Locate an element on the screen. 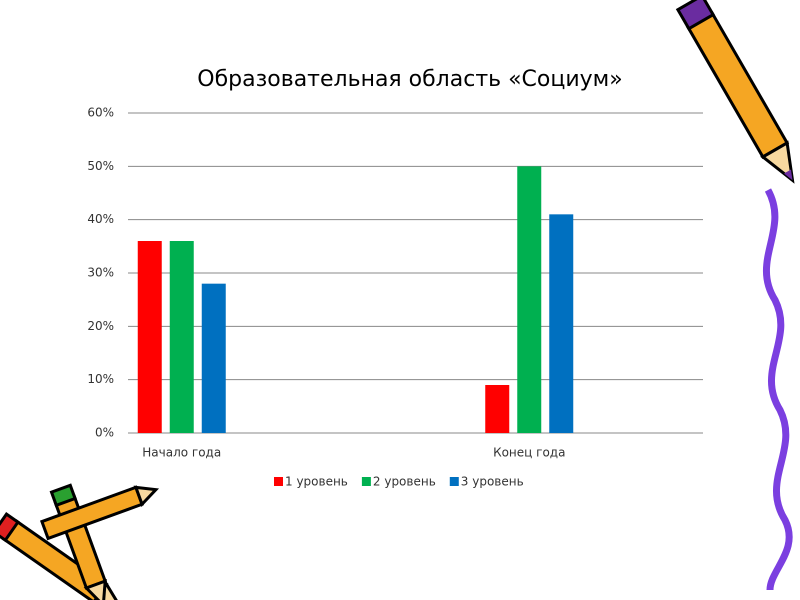 The height and width of the screenshot is (600, 800). legend-label: 2 уровень is located at coordinates (404, 482).